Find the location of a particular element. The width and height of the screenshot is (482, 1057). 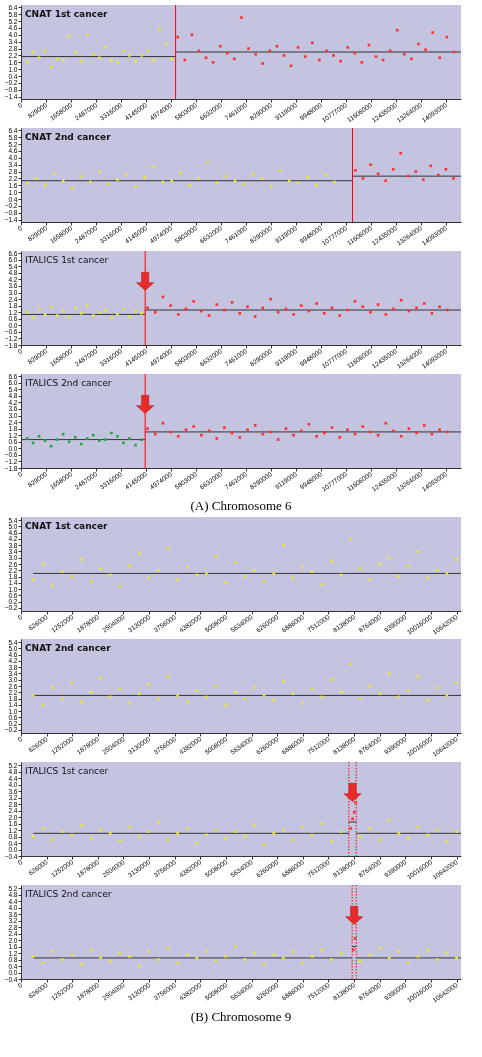

text: (A) Chromosome 6 is located at coordinates (241, 505).